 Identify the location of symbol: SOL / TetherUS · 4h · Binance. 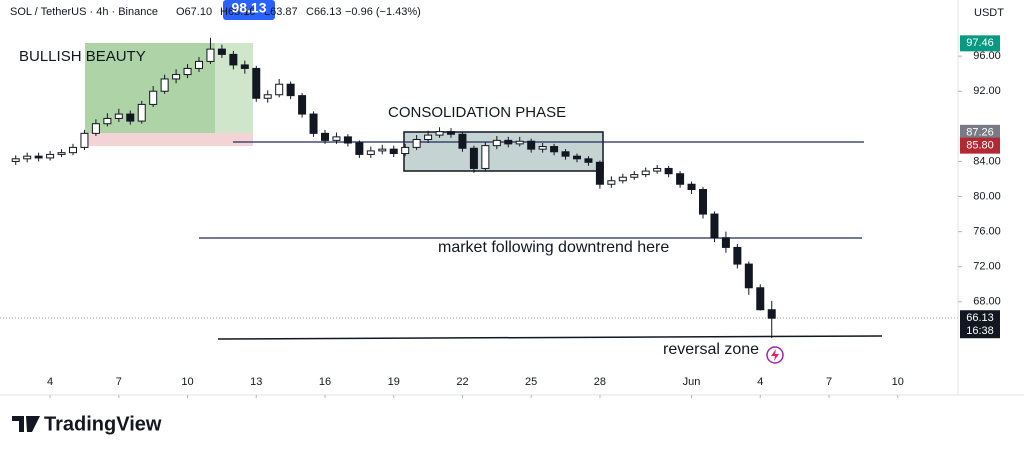
(84, 12).